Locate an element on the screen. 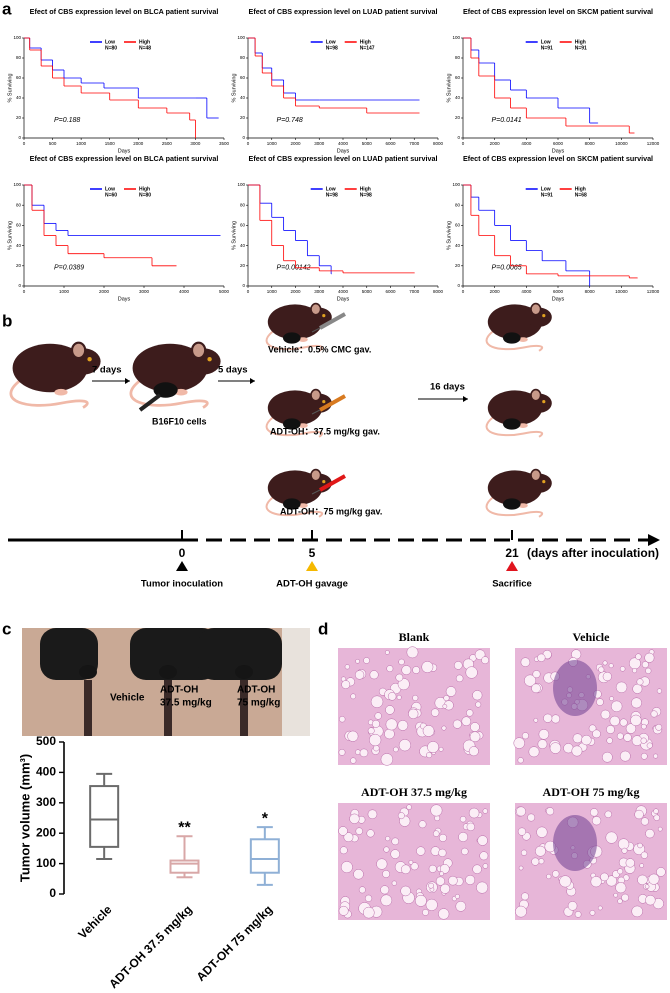 This screenshot has height=993, width=670. photo-ruler is located at coordinates (296, 682).